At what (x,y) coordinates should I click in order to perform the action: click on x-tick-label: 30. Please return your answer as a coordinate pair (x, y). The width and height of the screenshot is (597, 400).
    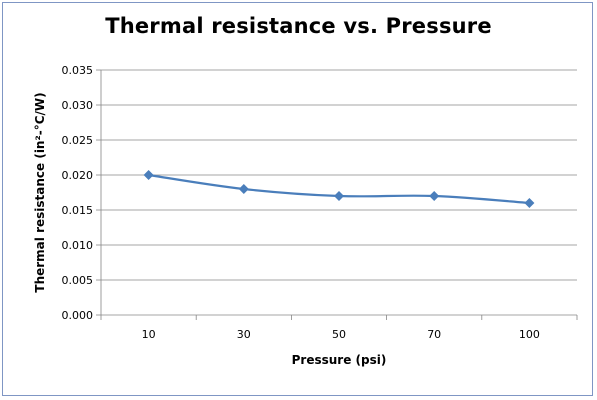
    Looking at the image, I should click on (244, 334).